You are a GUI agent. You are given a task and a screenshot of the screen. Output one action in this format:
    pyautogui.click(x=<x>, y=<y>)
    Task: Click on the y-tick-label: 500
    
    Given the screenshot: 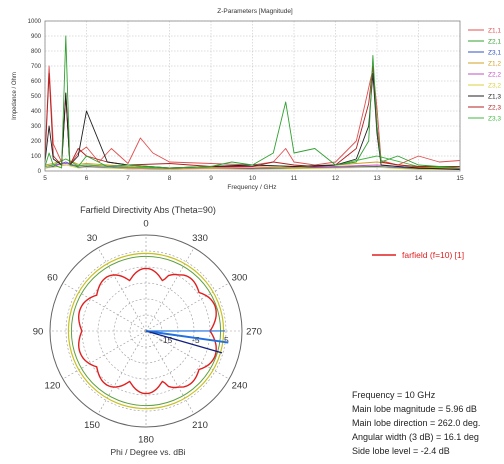 What is the action you would take?
    pyautogui.click(x=36, y=97)
    